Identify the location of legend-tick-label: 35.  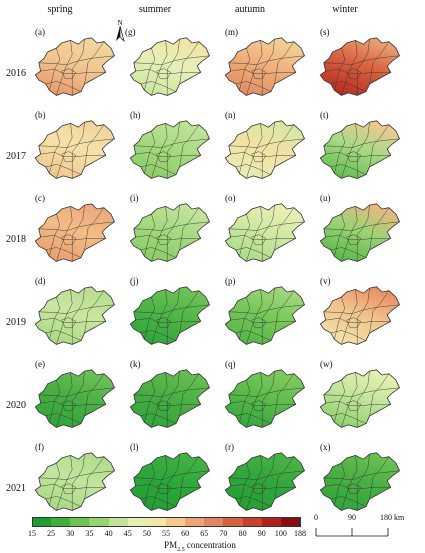
(89, 533).